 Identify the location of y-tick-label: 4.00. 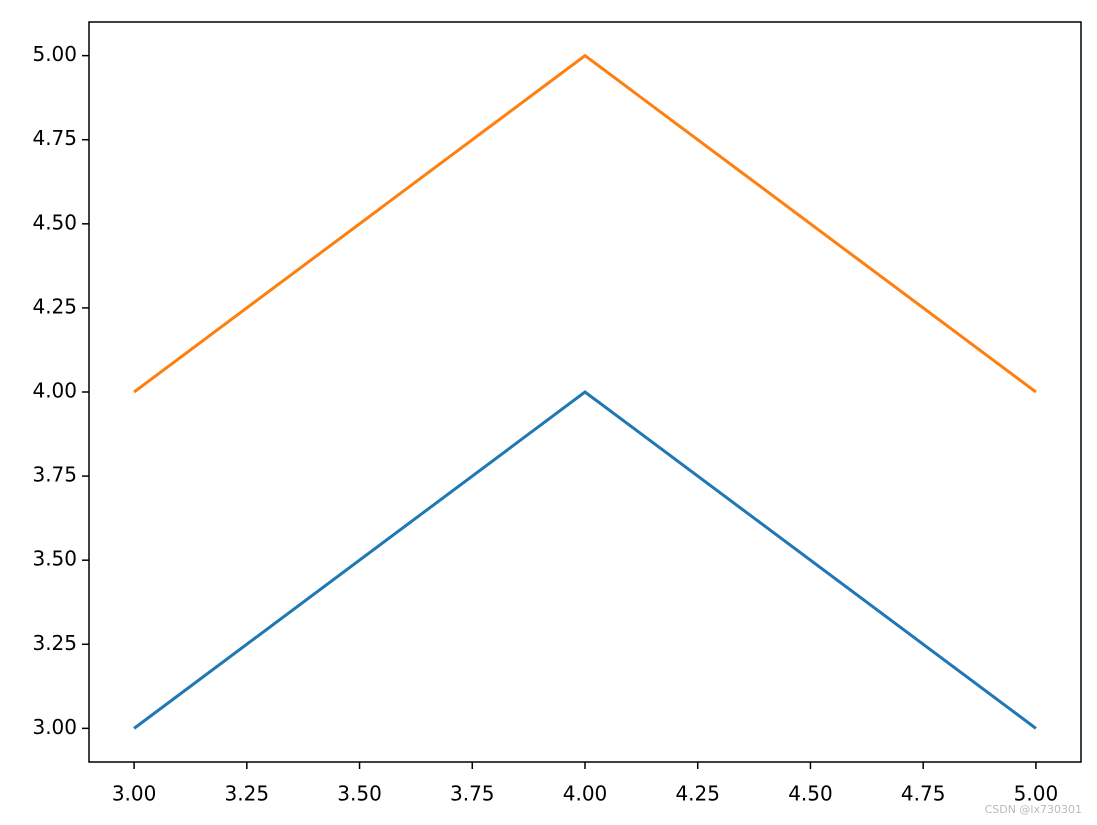
(54, 391).